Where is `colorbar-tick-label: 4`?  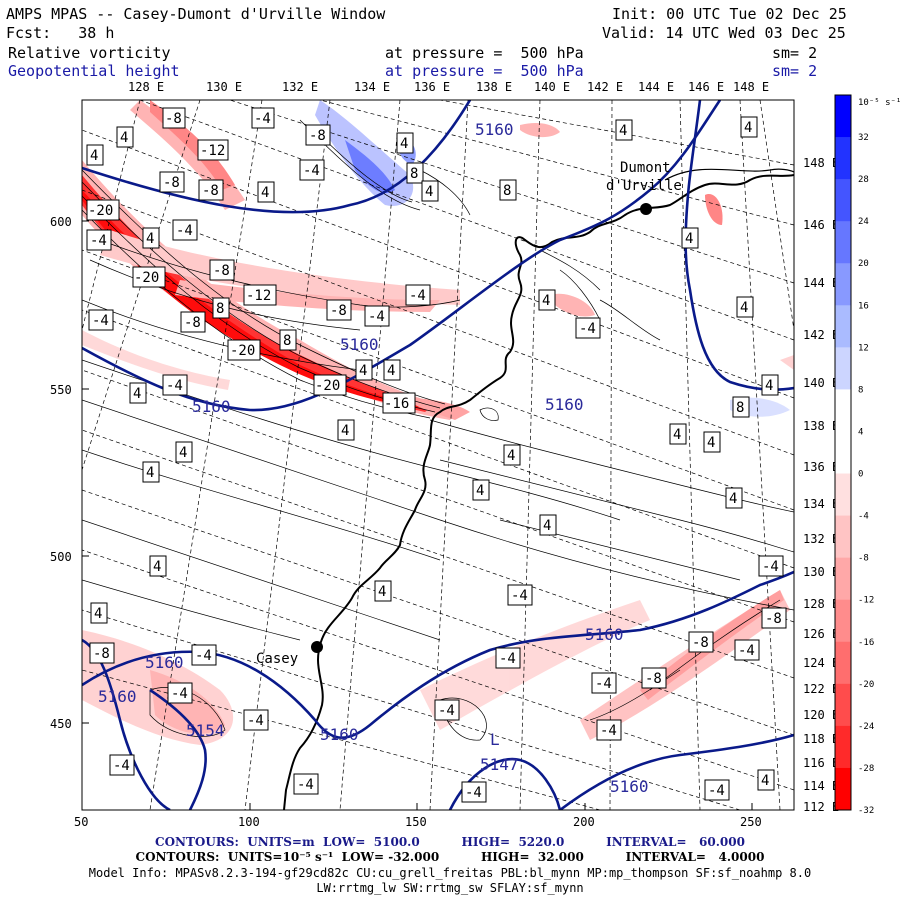
colorbar-tick-label: 4 is located at coordinates (860, 432).